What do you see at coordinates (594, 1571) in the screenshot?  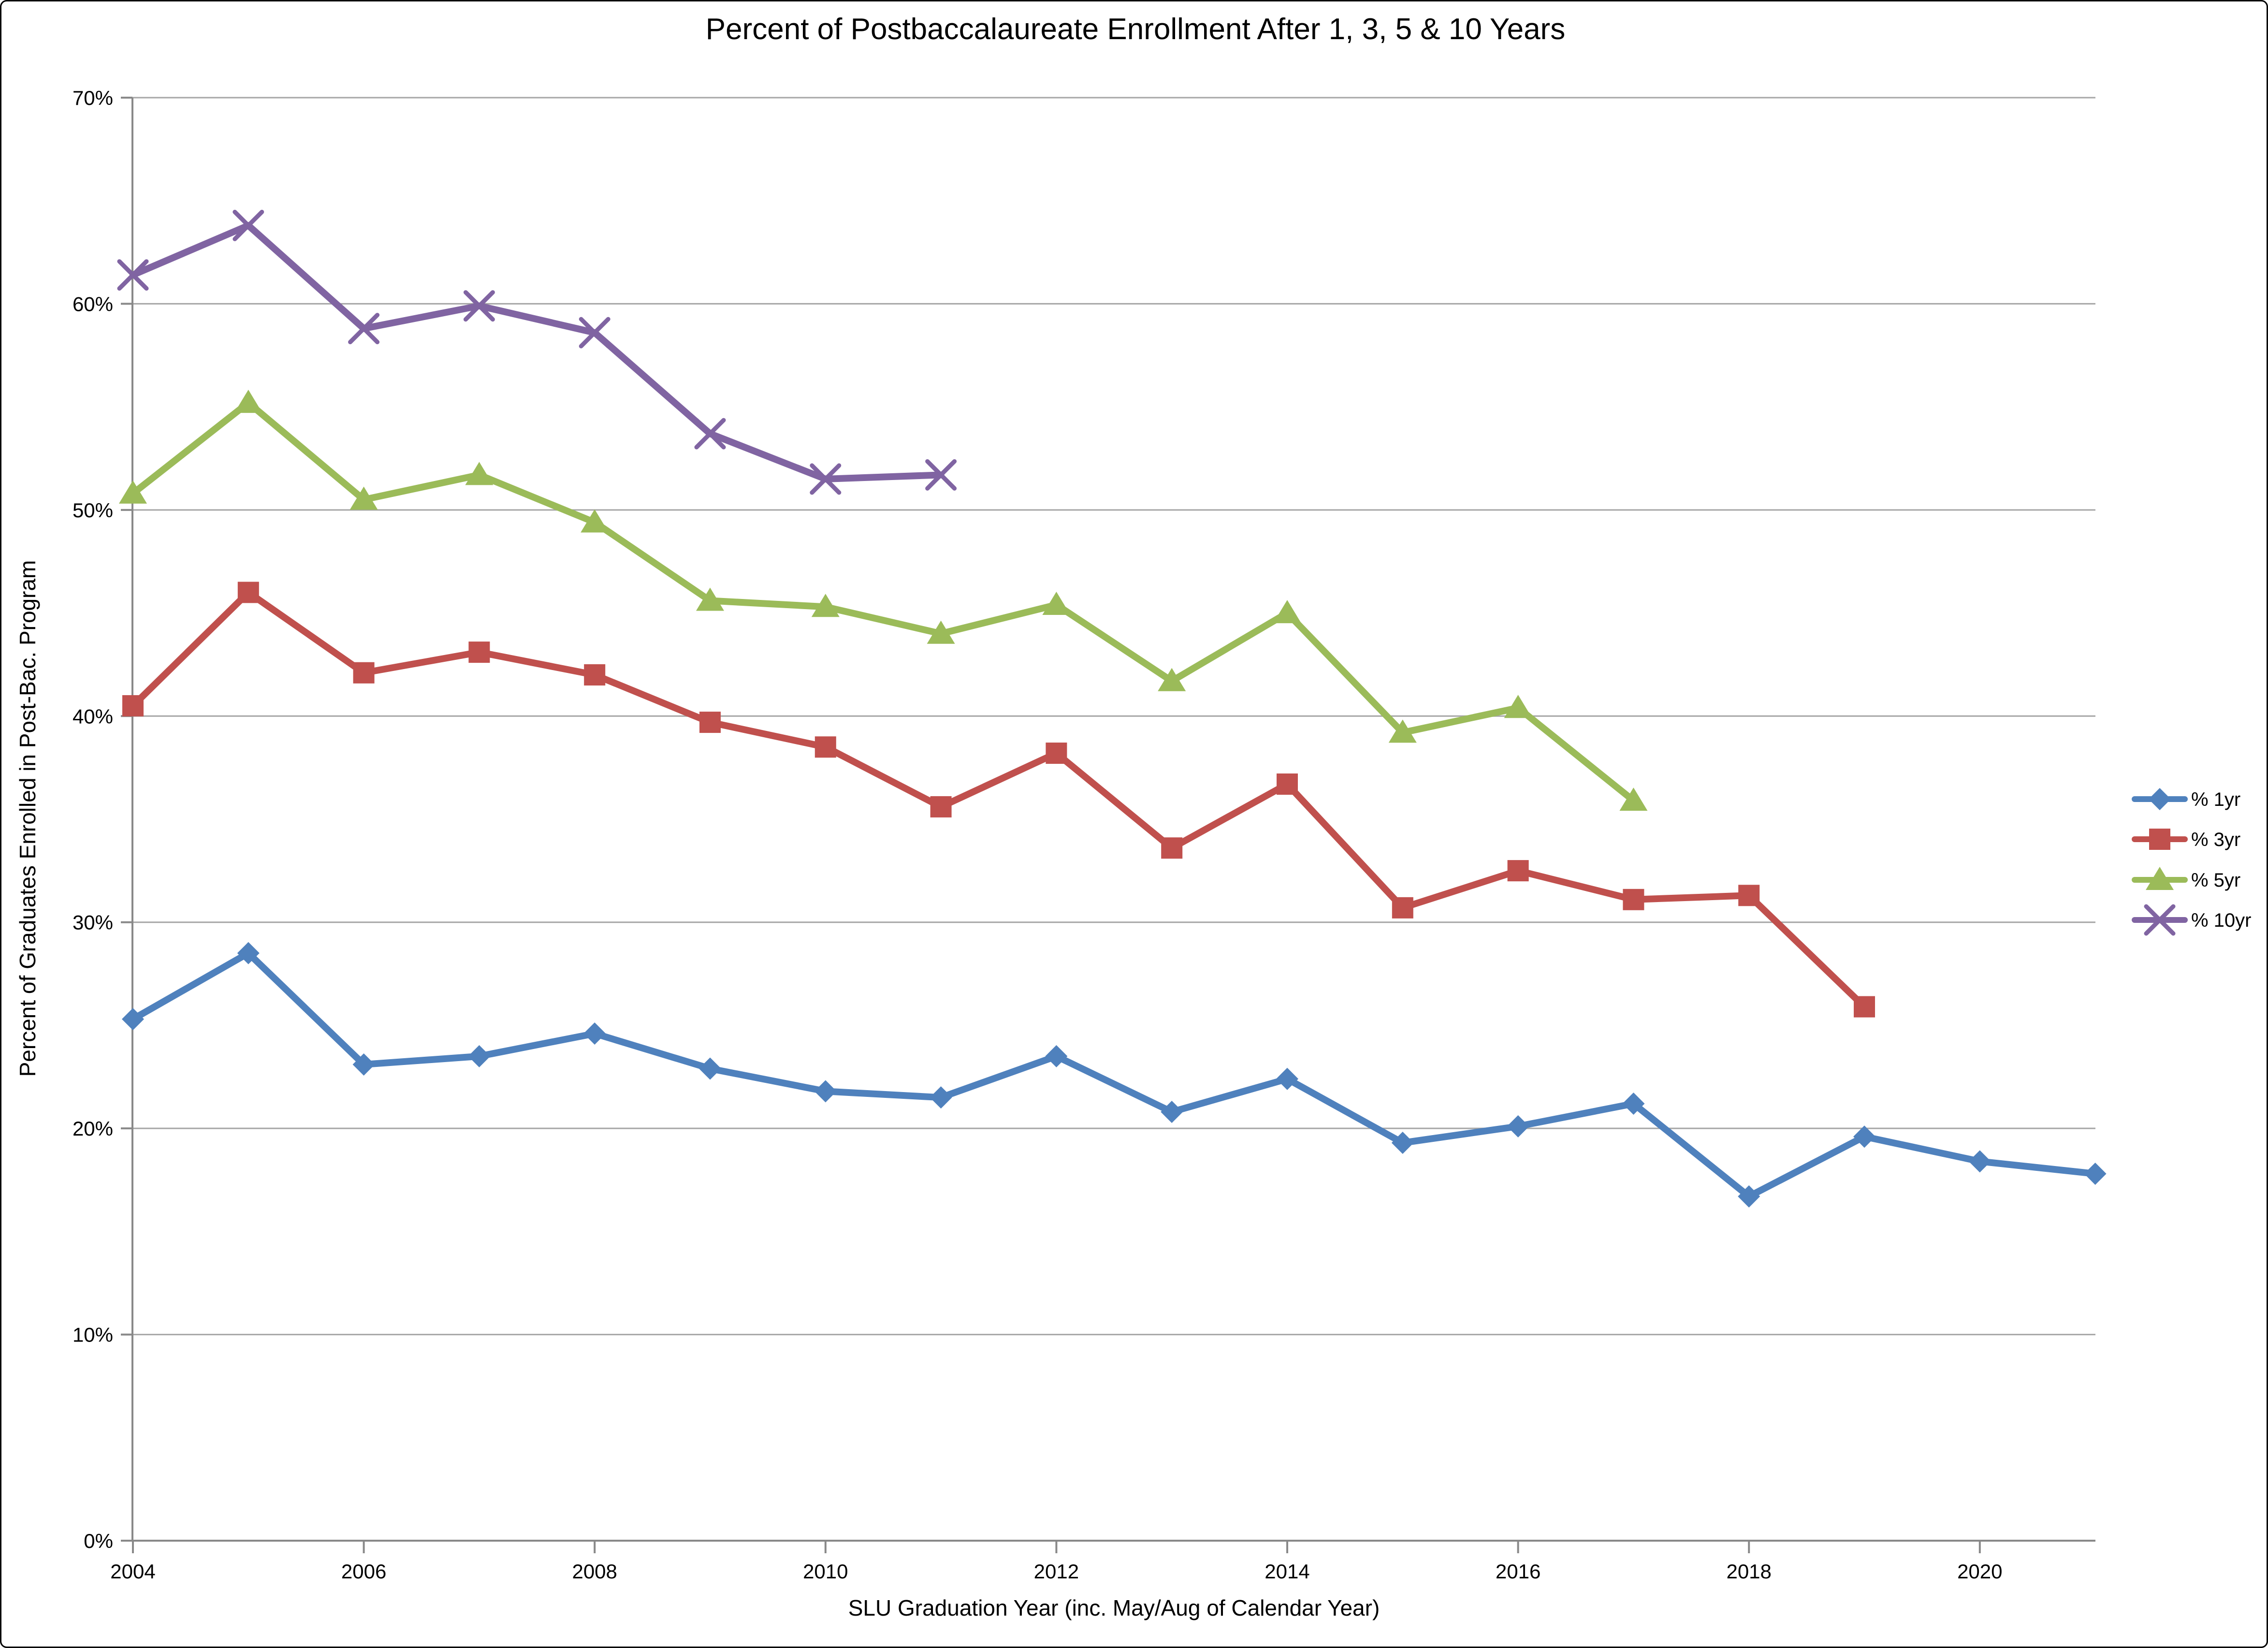 I see `x-tick-label-2008: 2008` at bounding box center [594, 1571].